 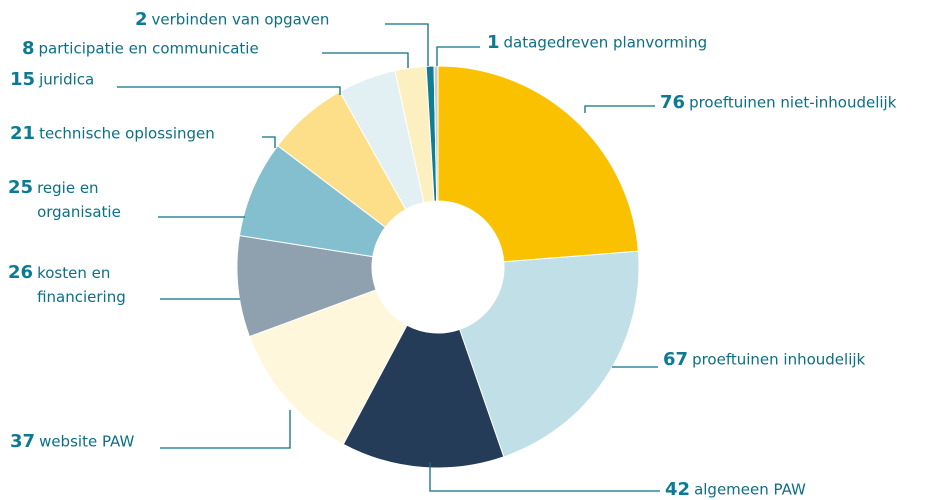 I want to click on category-label: proeftuinen niet-inhoudelijk, so click(x=793, y=103).